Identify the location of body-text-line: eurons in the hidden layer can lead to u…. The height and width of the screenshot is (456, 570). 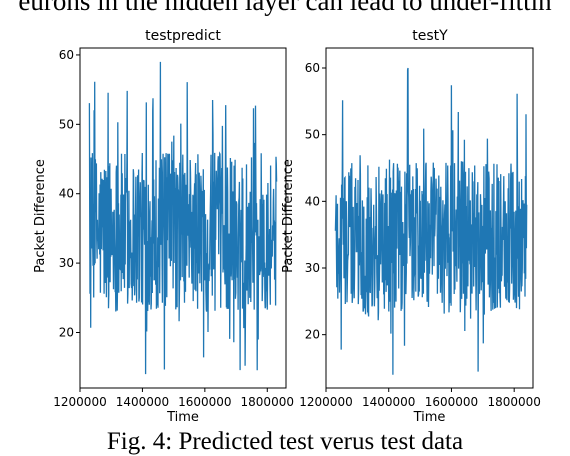
(285, 8).